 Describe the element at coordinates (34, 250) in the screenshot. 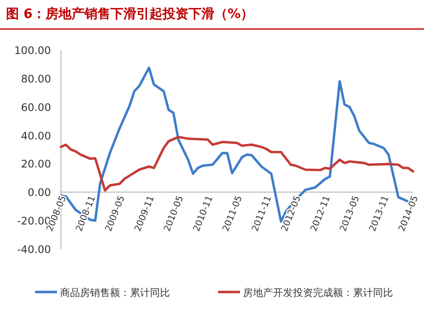

I see `y-tick-label: -40.00` at that location.